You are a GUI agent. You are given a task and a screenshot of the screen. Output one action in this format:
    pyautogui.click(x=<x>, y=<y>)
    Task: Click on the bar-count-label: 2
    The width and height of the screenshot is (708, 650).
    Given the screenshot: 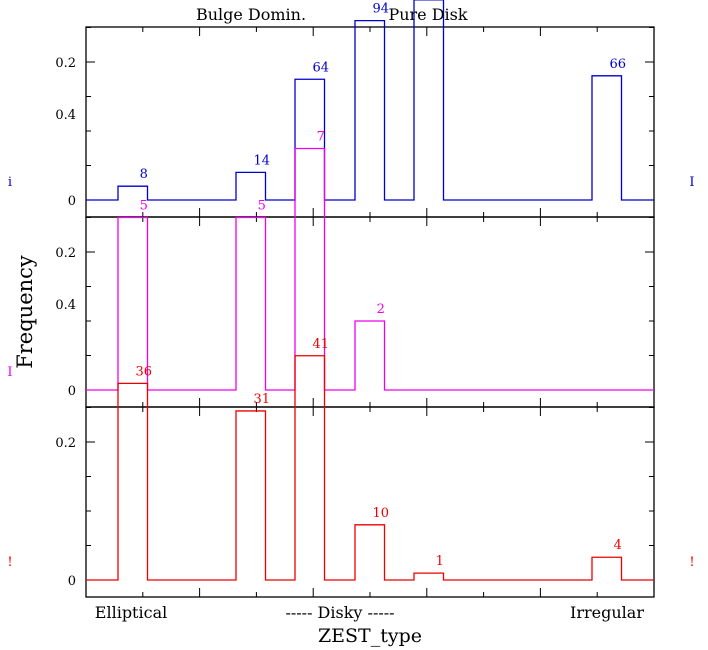 What is the action you would take?
    pyautogui.click(x=381, y=309)
    